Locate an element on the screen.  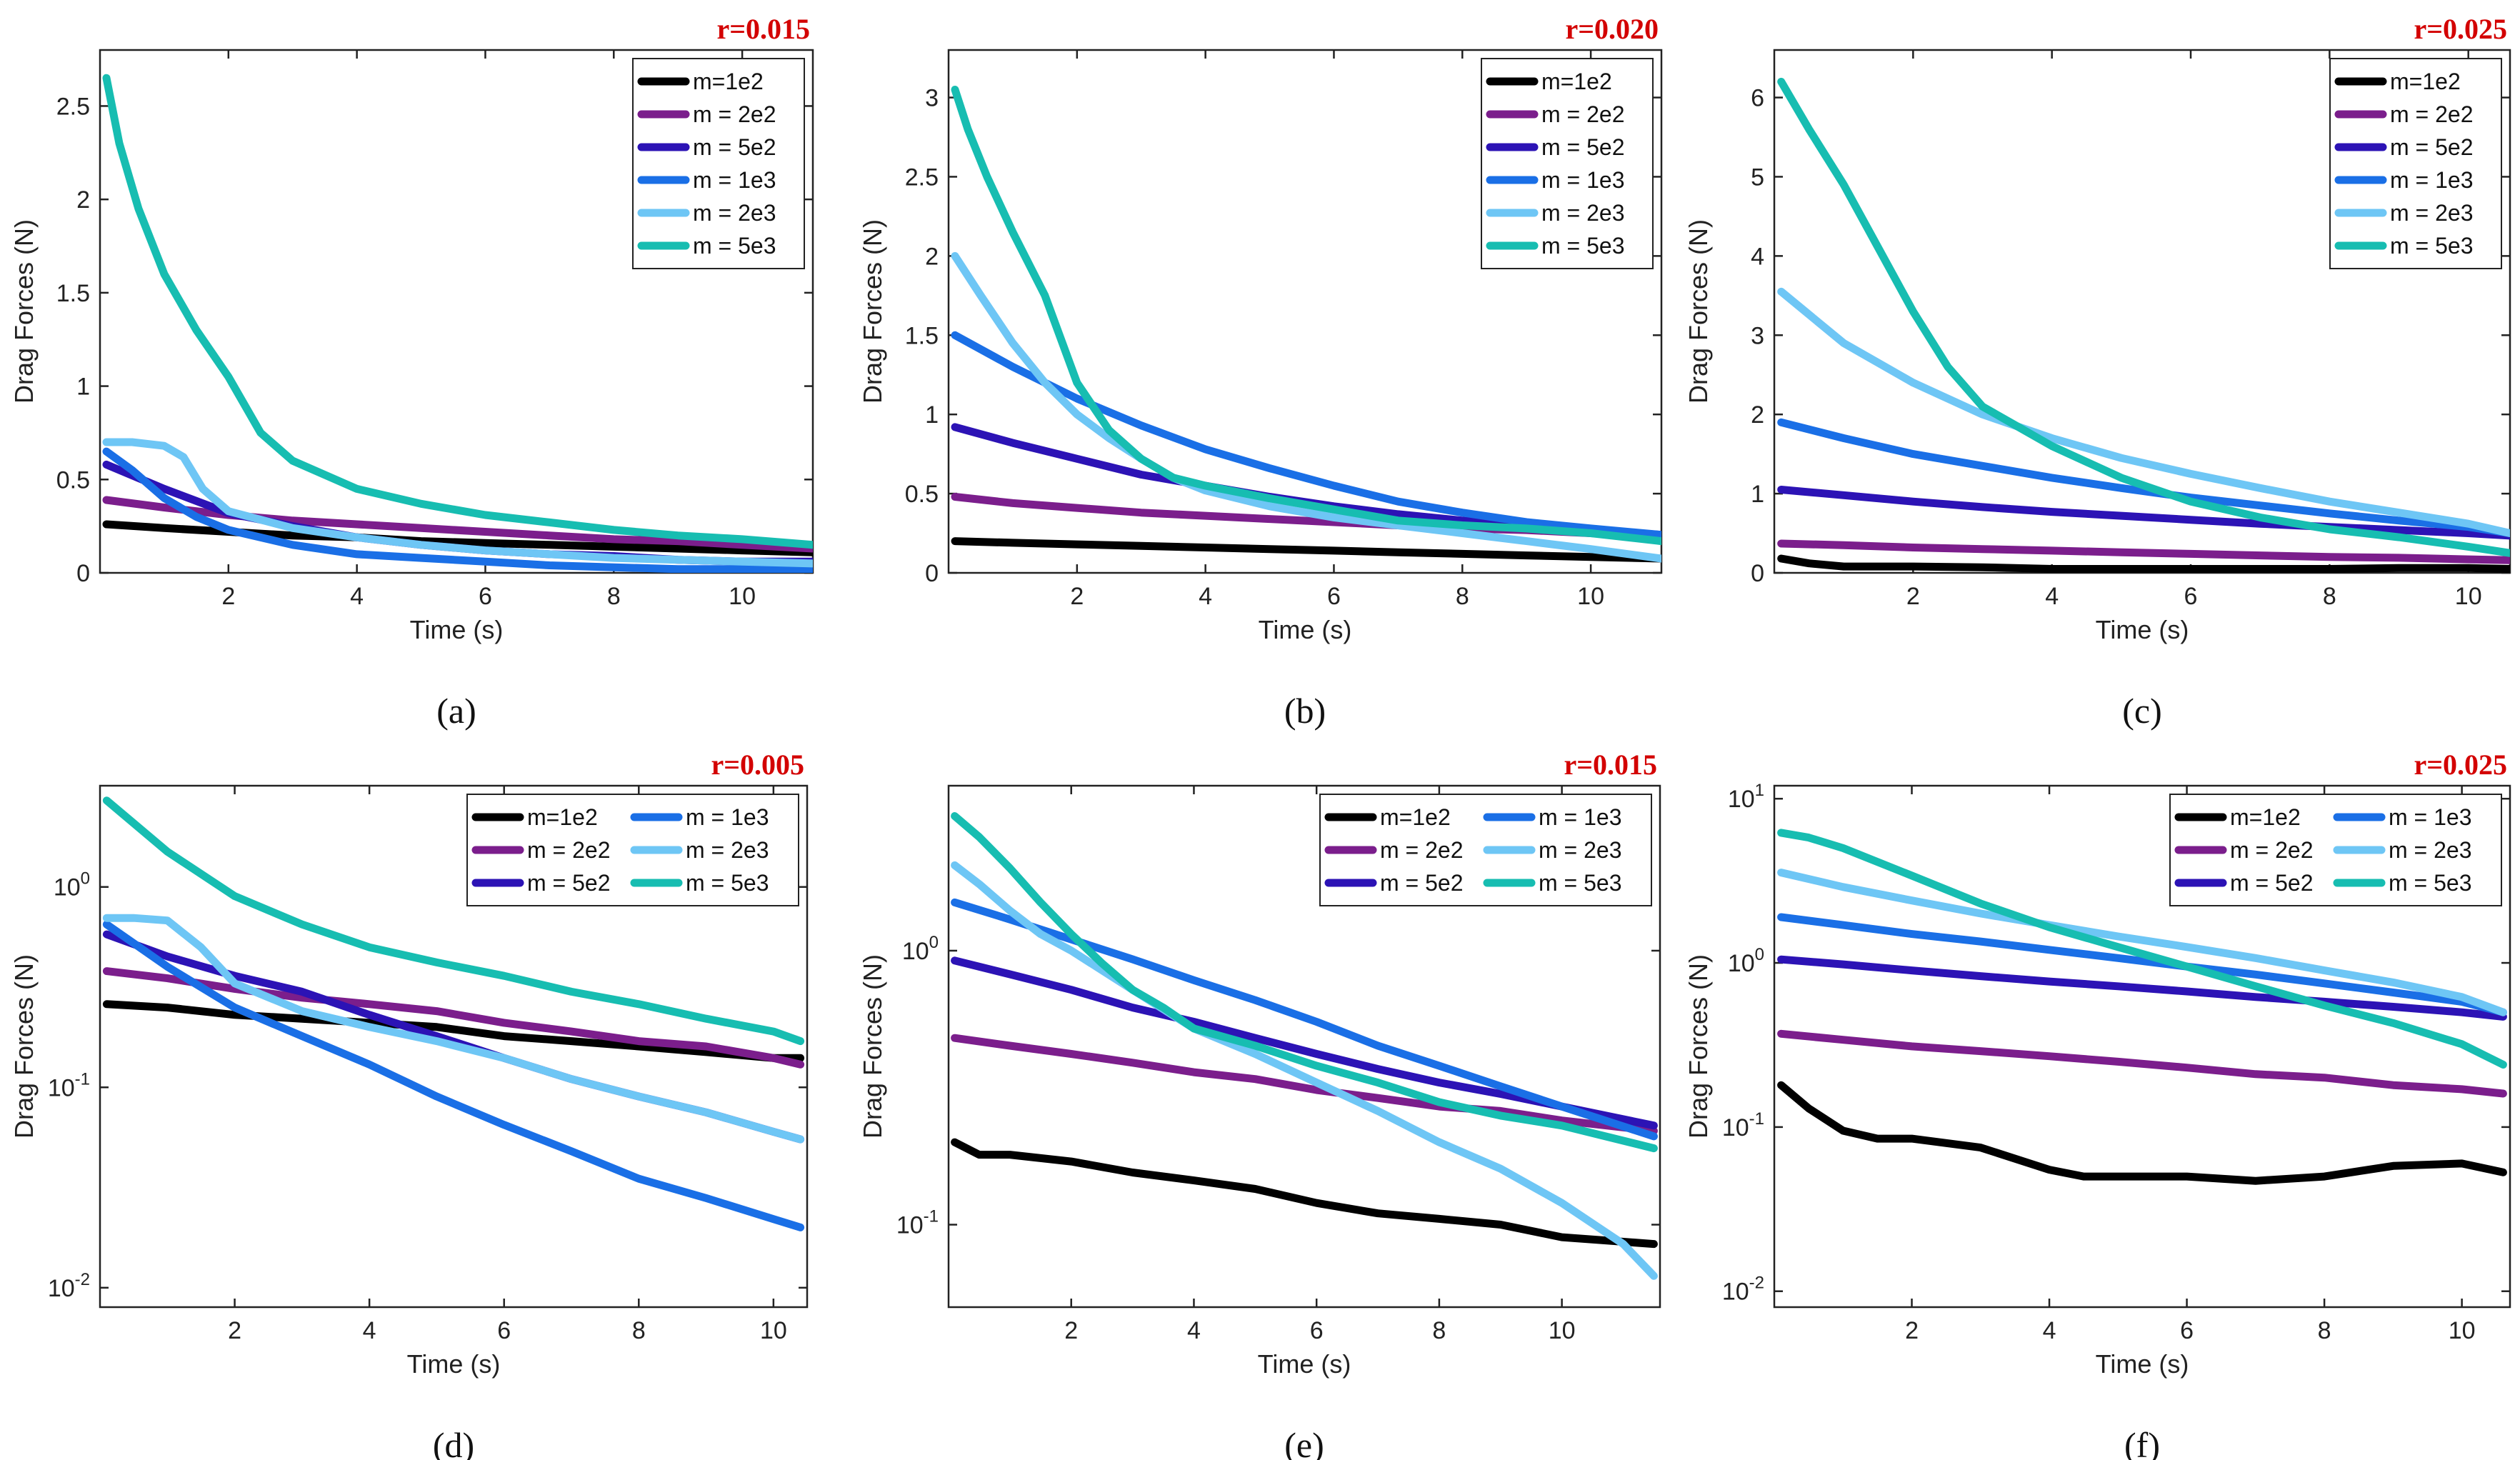
y-tick-exponent: 1 is located at coordinates (1759, 790).